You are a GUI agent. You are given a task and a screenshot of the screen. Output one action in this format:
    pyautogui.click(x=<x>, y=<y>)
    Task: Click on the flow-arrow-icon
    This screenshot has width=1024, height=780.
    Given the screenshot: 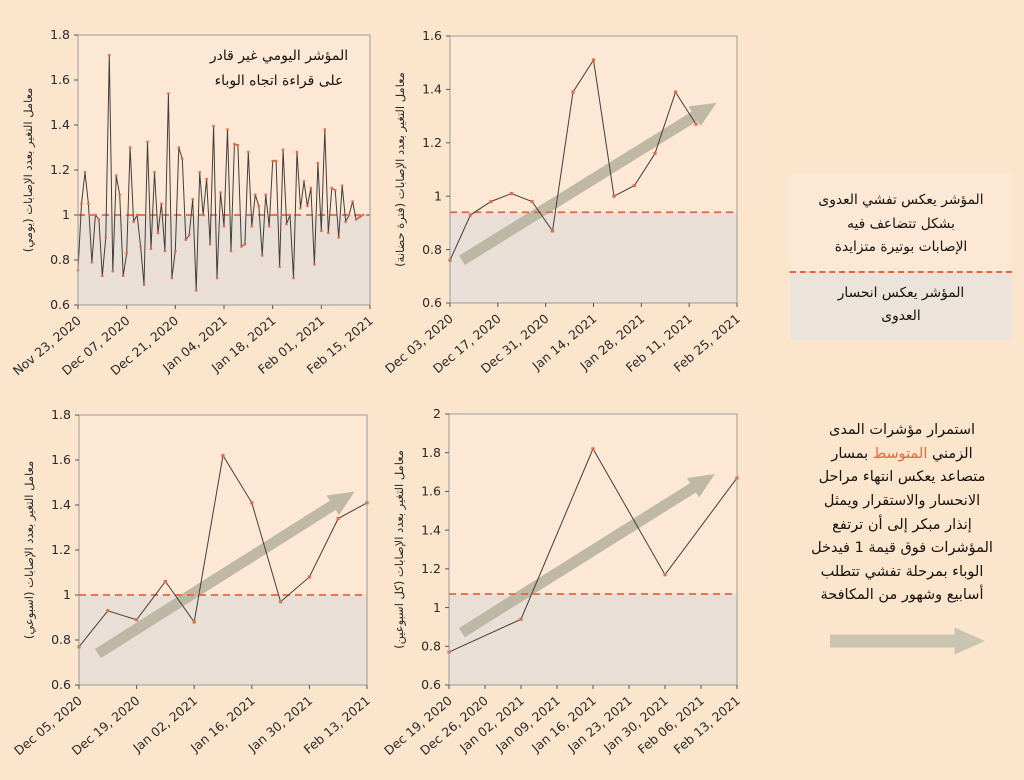 What is the action you would take?
    pyautogui.click(x=907, y=641)
    